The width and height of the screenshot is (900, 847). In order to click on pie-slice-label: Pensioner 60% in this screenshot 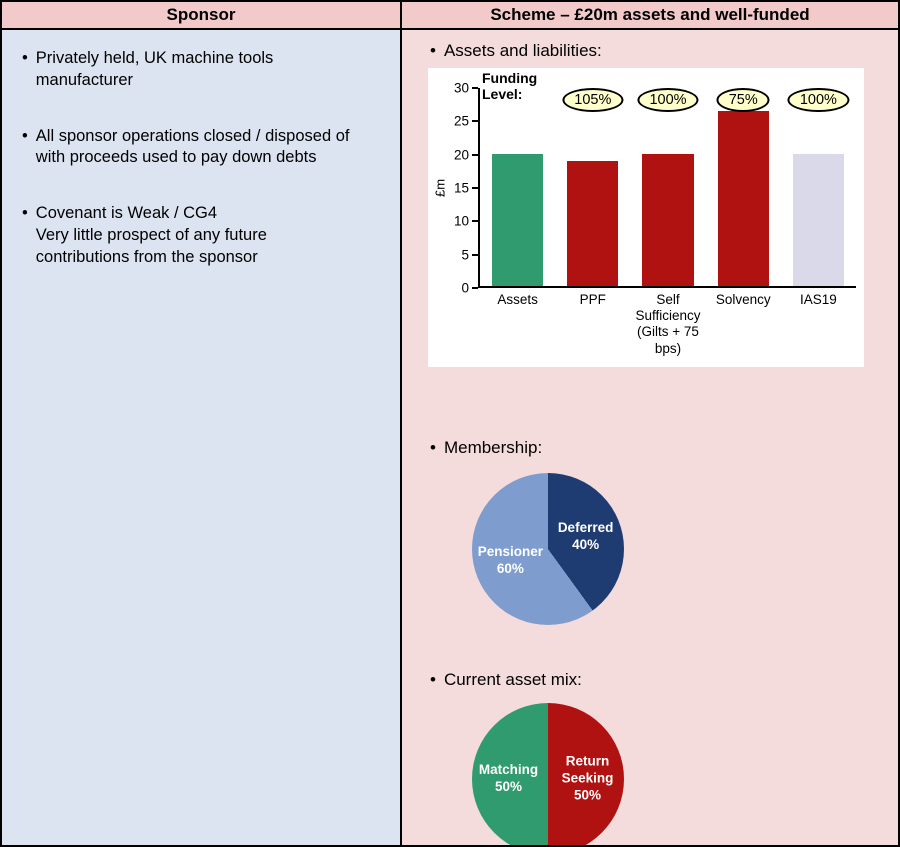, I will do `click(510, 560)`.